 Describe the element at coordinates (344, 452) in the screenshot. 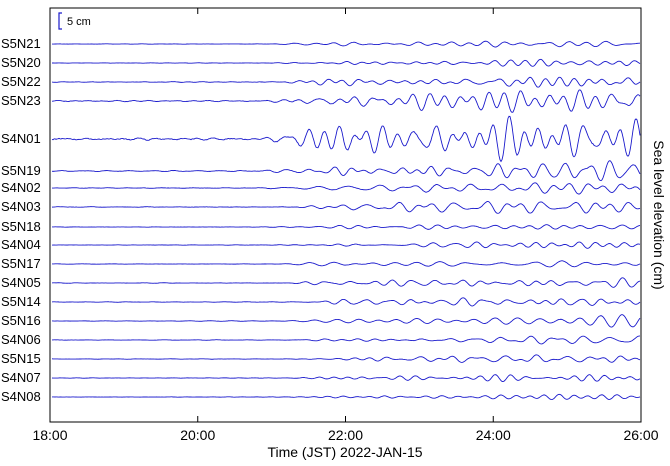

I see `x-axis-label: Time (JST) 2022-JAN-15` at that location.